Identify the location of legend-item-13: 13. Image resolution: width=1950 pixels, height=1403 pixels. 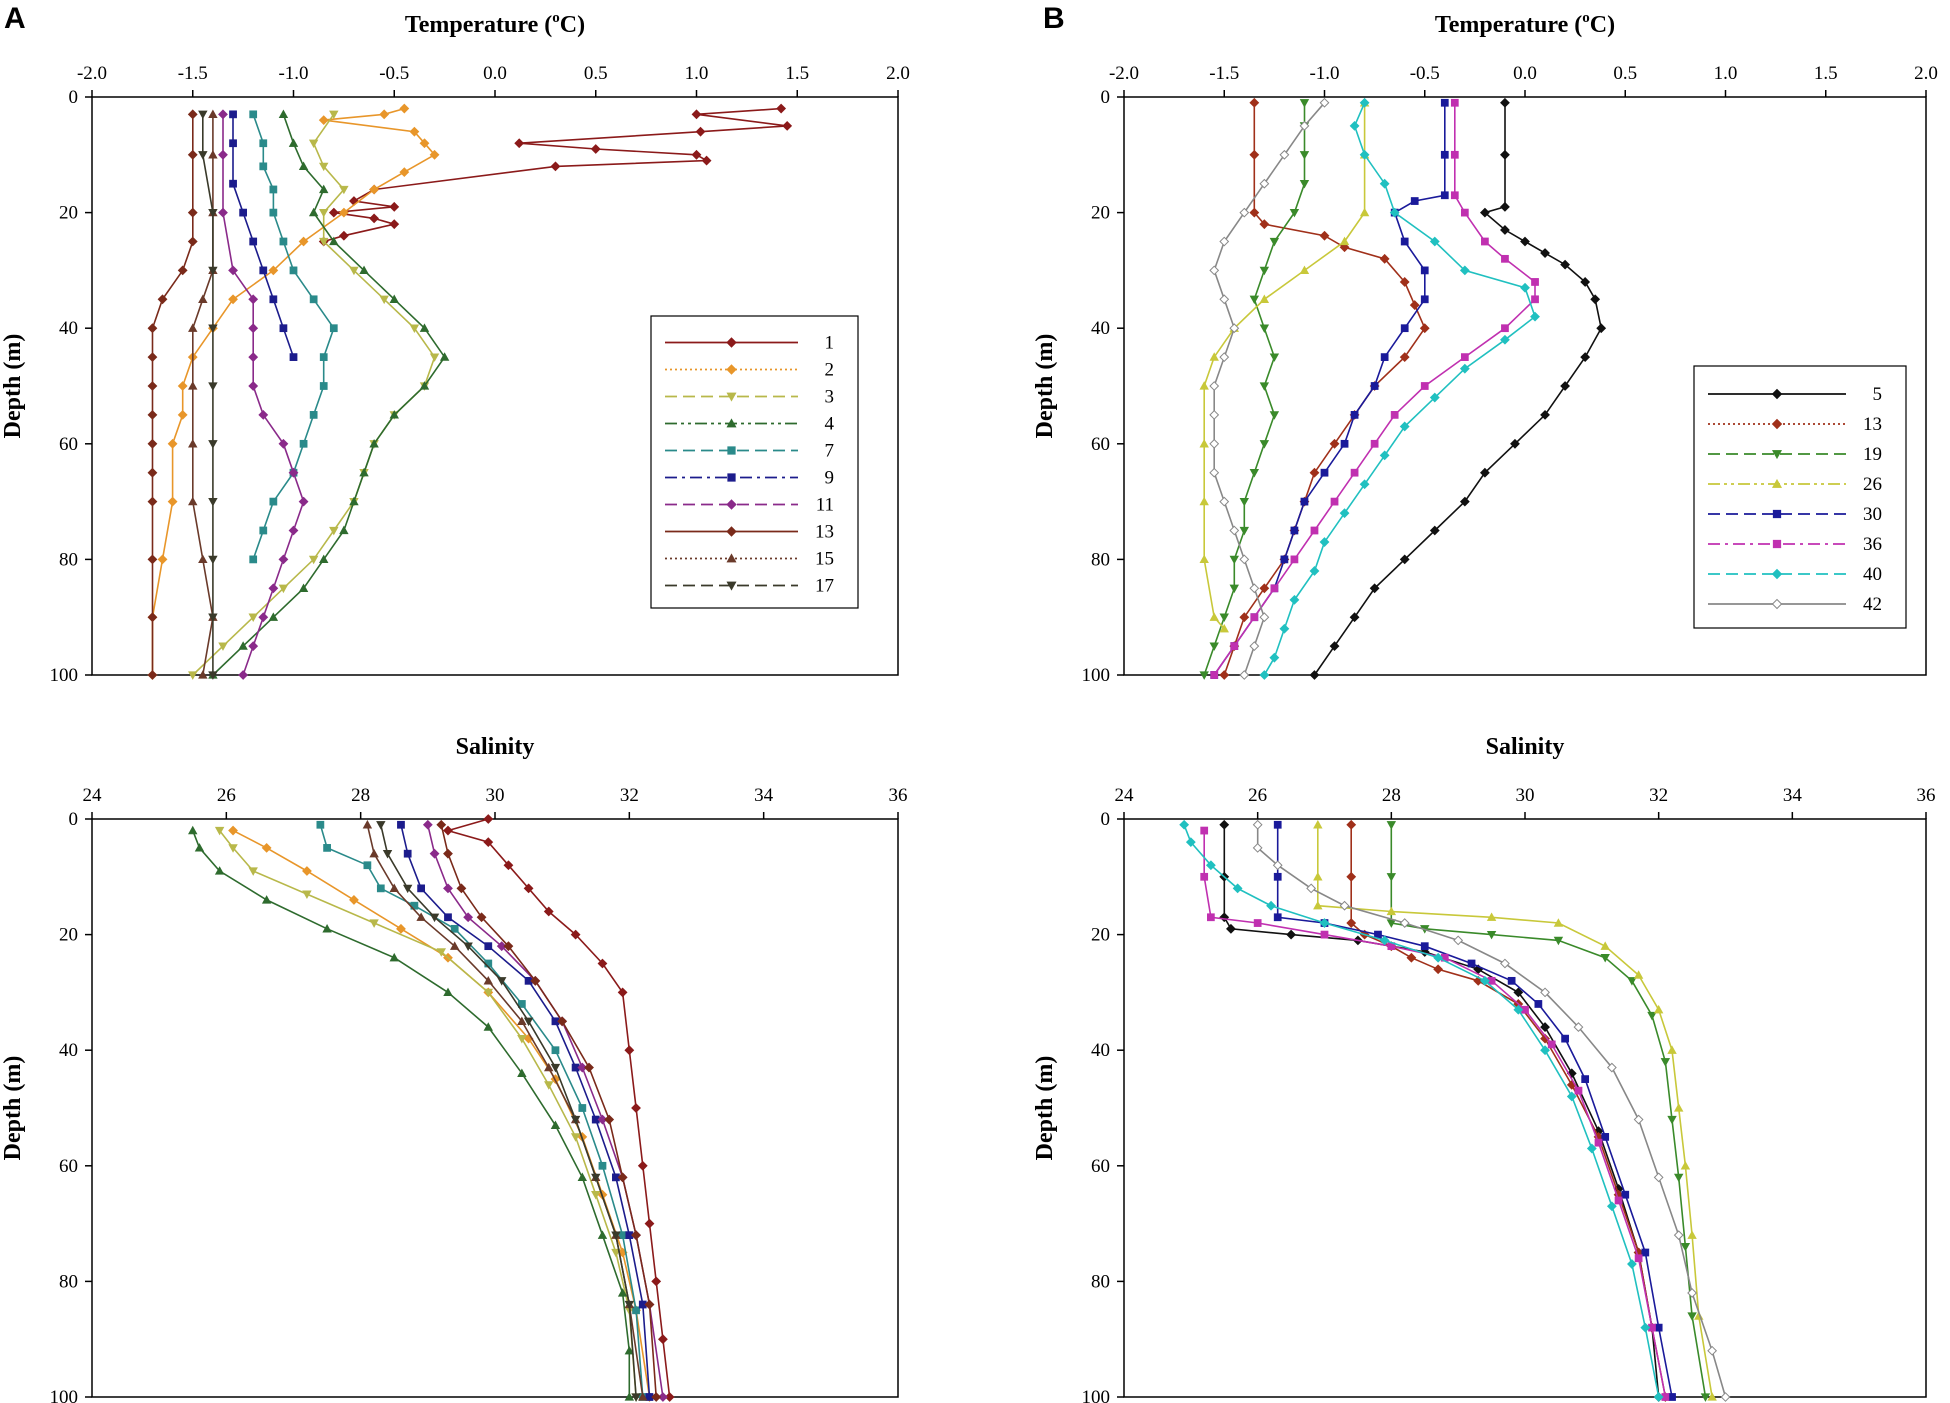
(749, 532).